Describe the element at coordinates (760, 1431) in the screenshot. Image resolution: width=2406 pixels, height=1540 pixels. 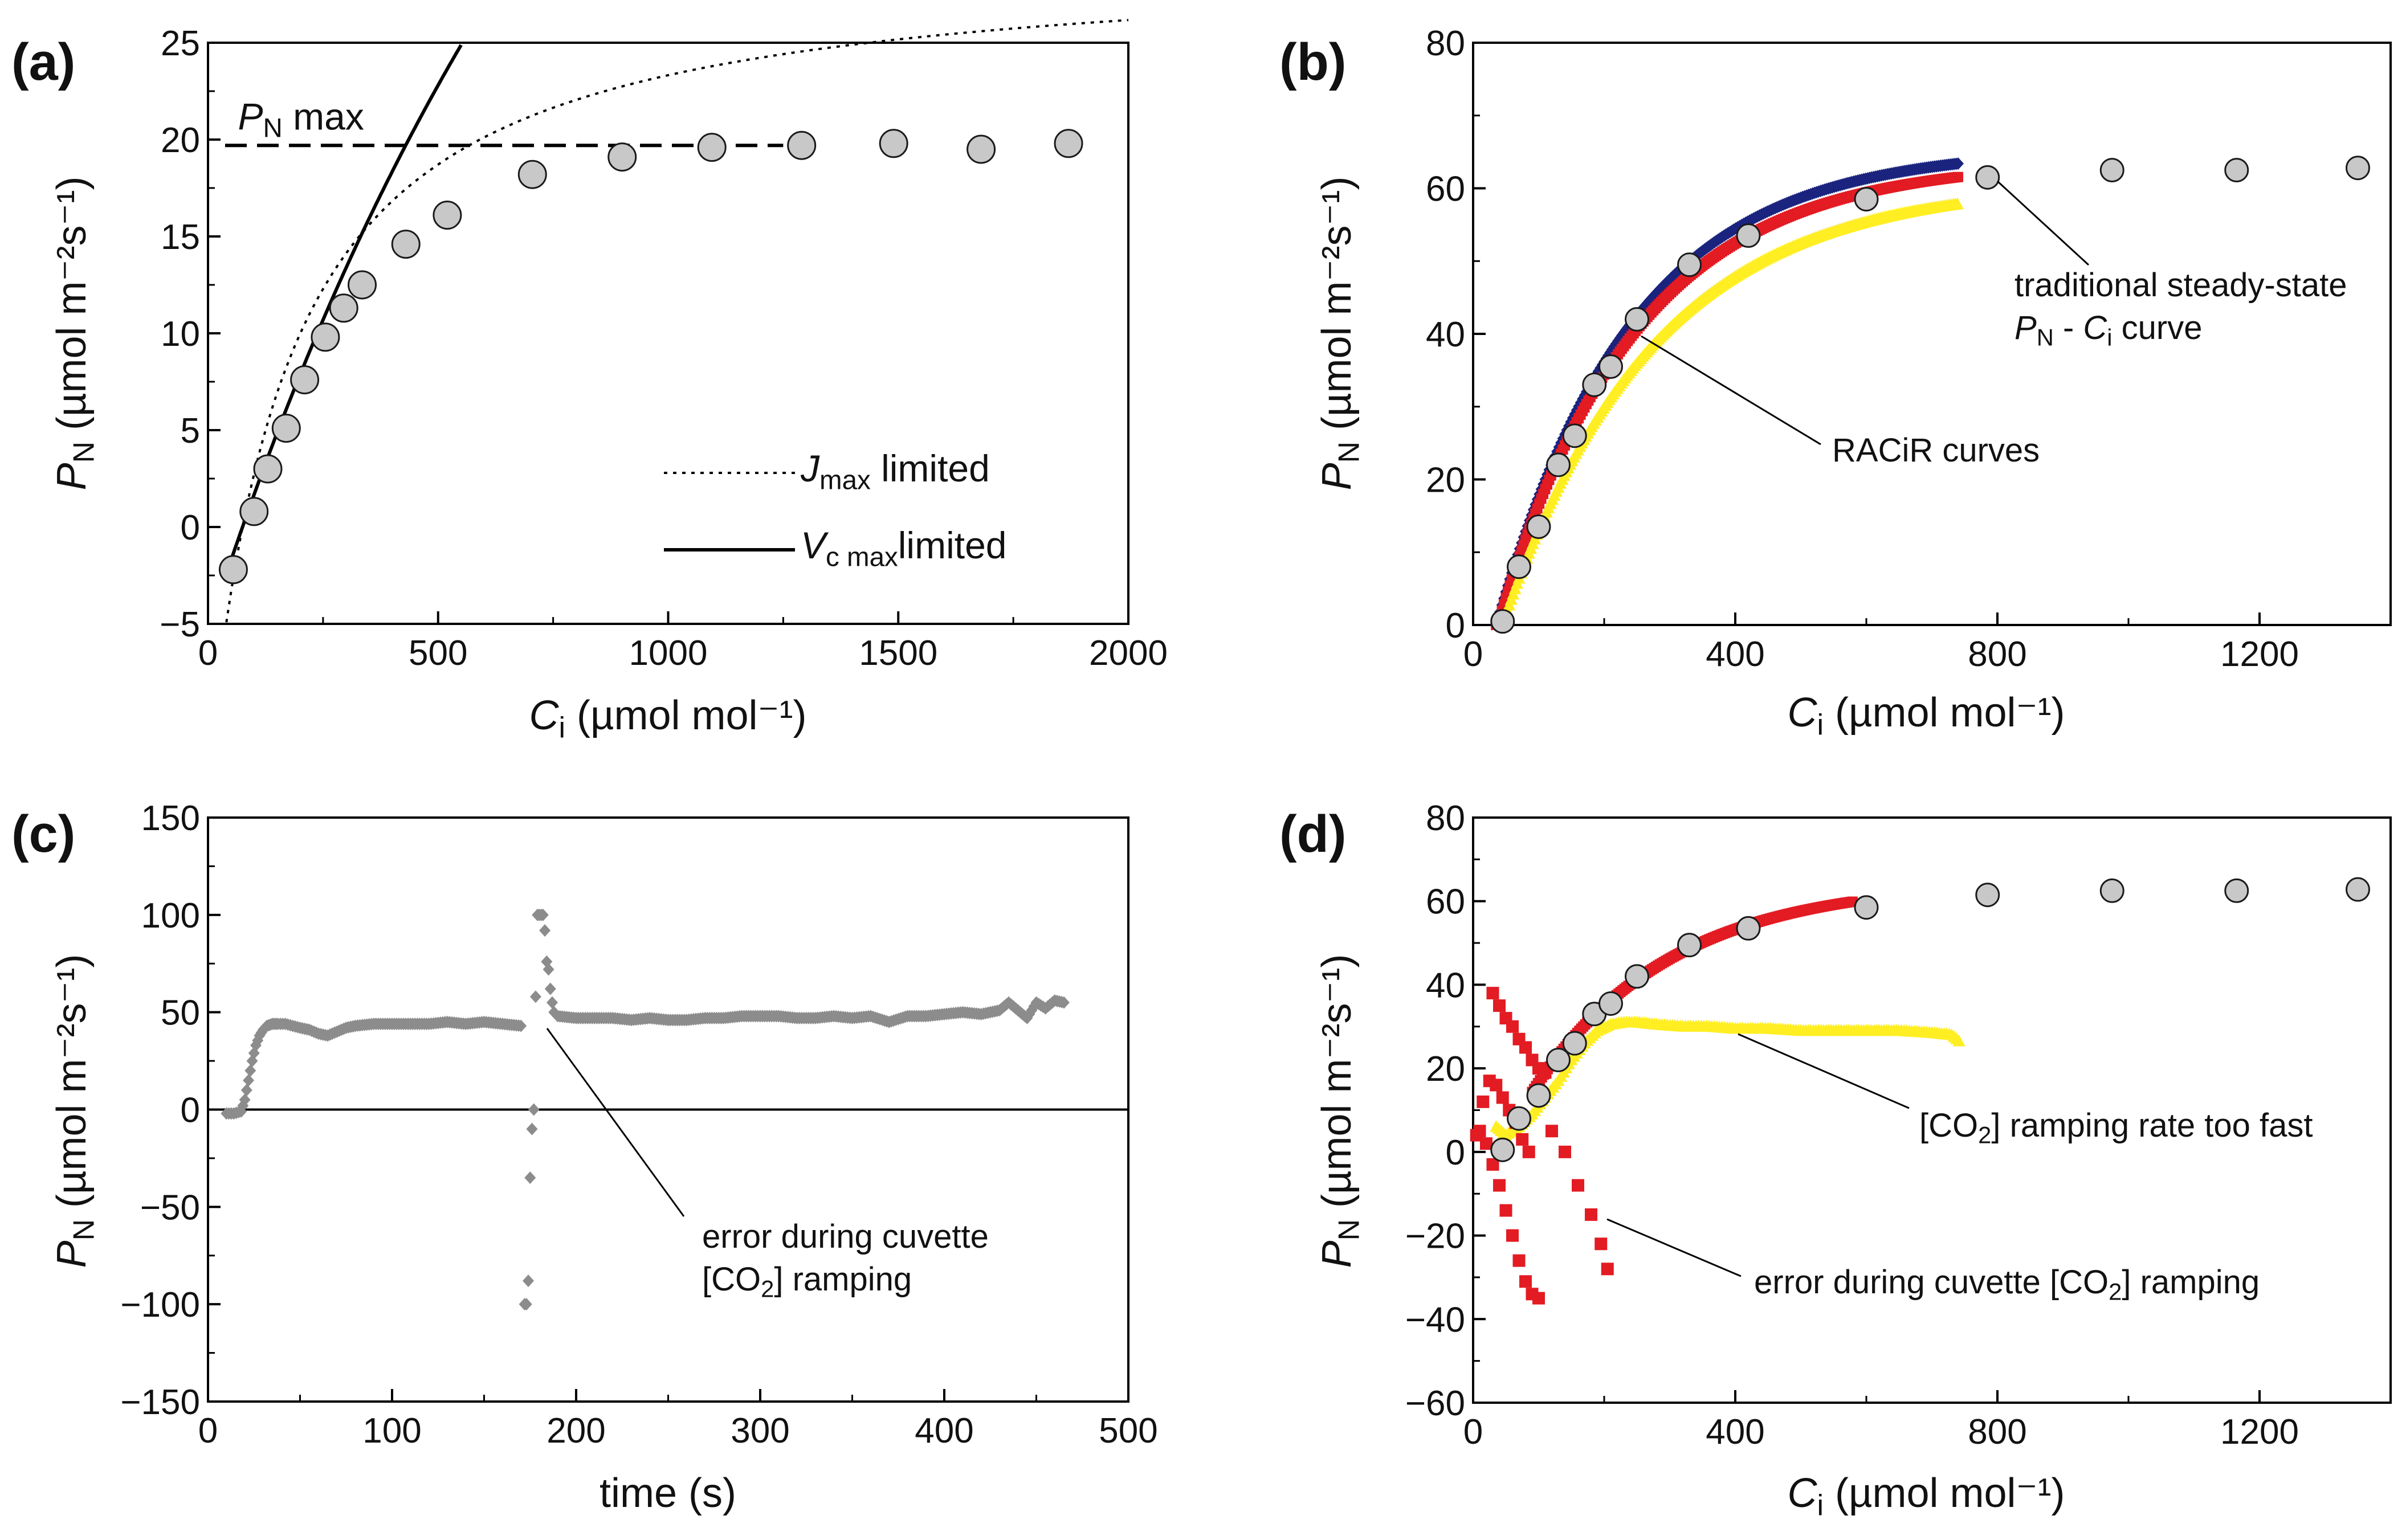
I see `x-tick-label: 300` at that location.